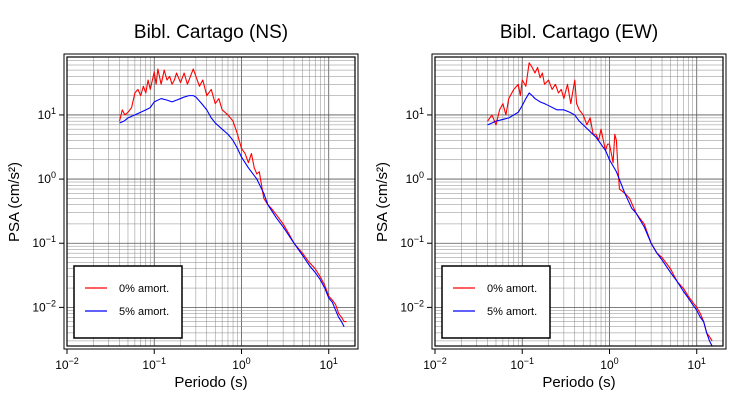 The image size is (730, 400). What do you see at coordinates (211, 32) in the screenshot?
I see `chart-title: Bibl. Cartago (NS)` at bounding box center [211, 32].